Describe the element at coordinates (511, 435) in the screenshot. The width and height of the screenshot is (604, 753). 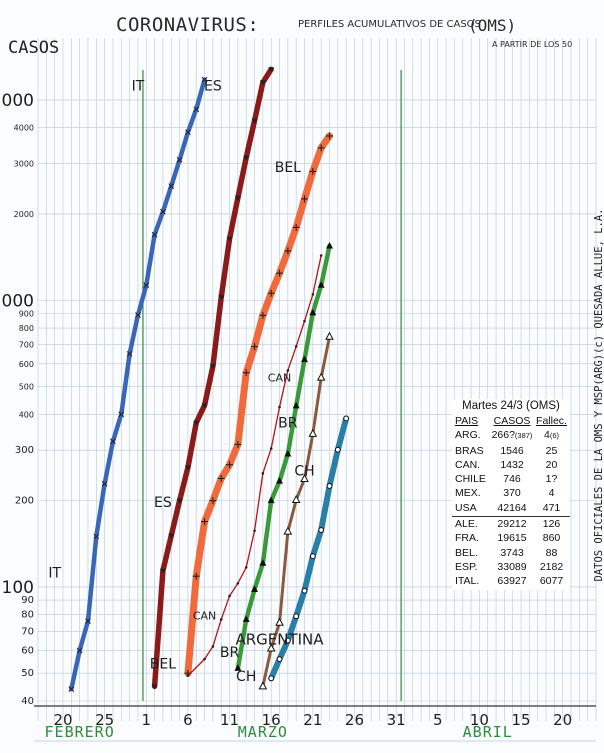
I see `table-row: ARG. 266?(387) 4(6)` at that location.